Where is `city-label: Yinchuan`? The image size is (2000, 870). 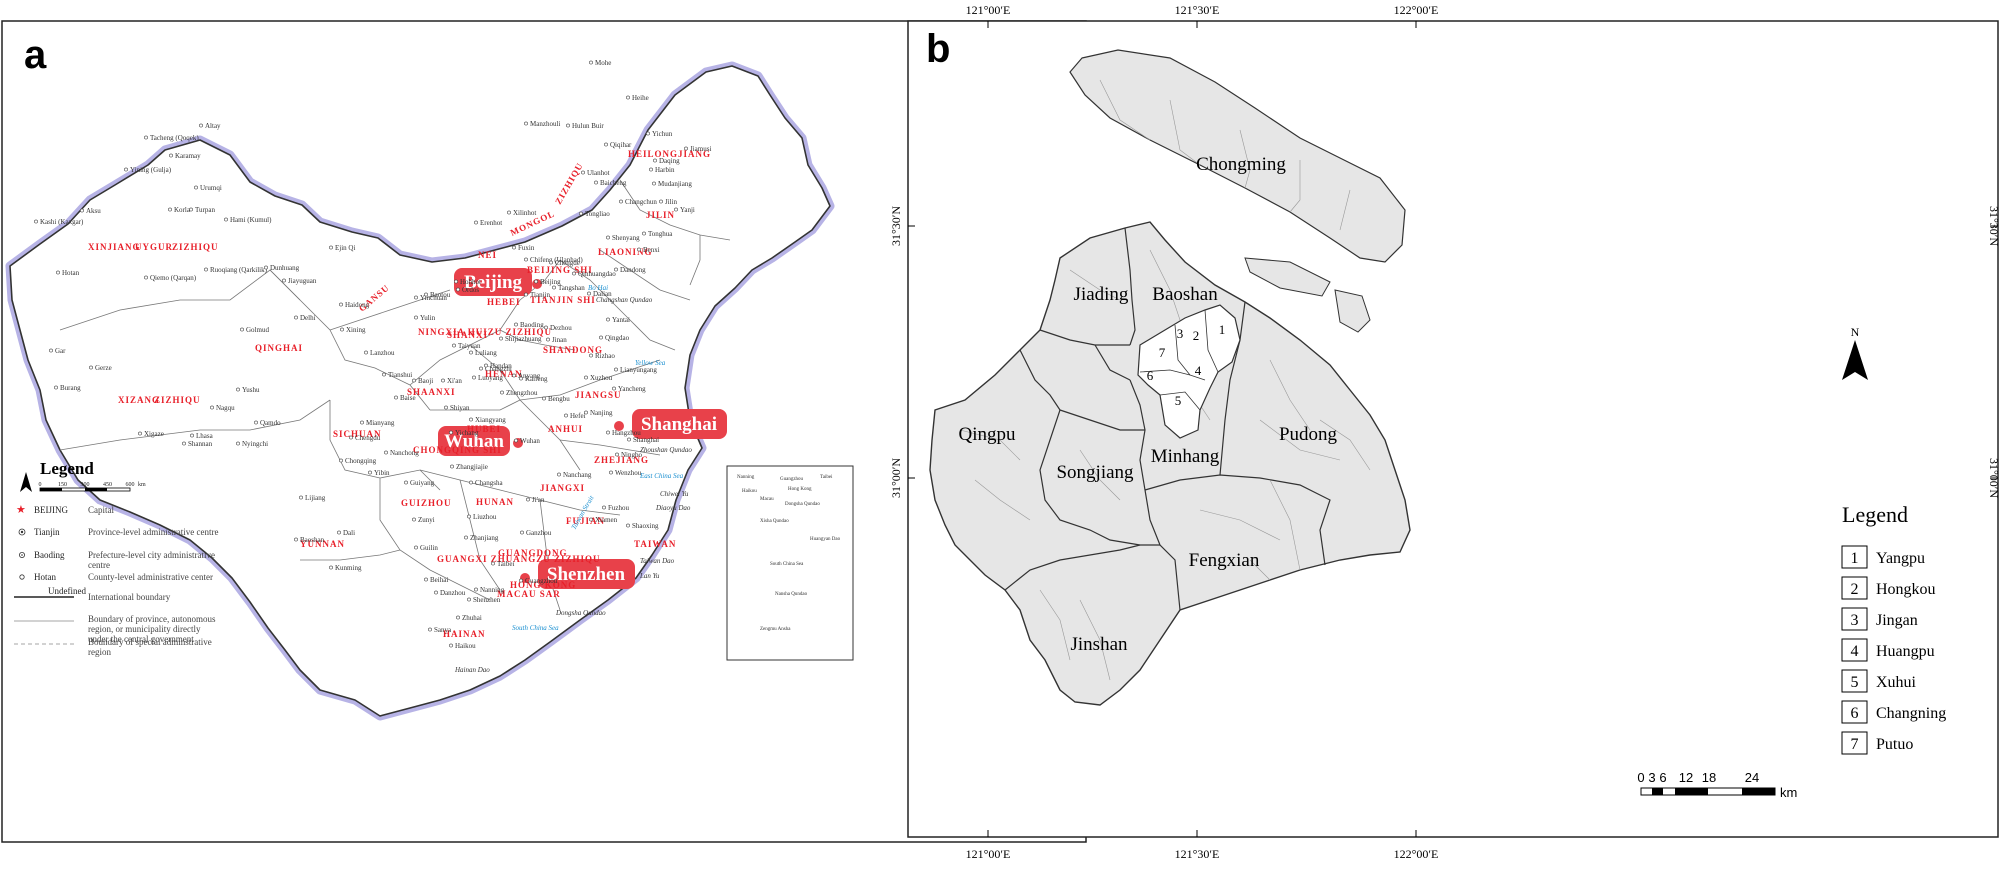 city-label: Yinchuan is located at coordinates (433, 298).